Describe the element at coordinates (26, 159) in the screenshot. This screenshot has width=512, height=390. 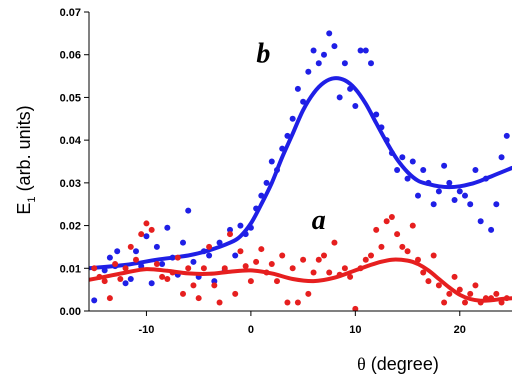
I see `y-axis-title: E1 (arb. units)` at that location.